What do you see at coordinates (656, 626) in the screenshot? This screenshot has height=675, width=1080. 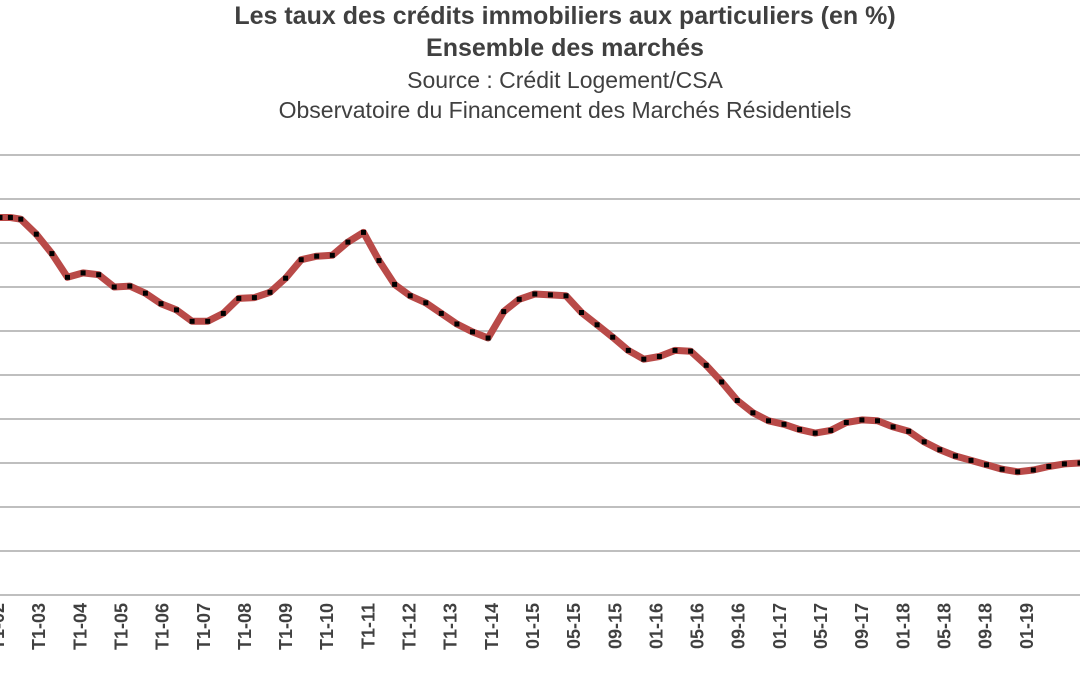 I see `x-tick-label: 01-16` at bounding box center [656, 626].